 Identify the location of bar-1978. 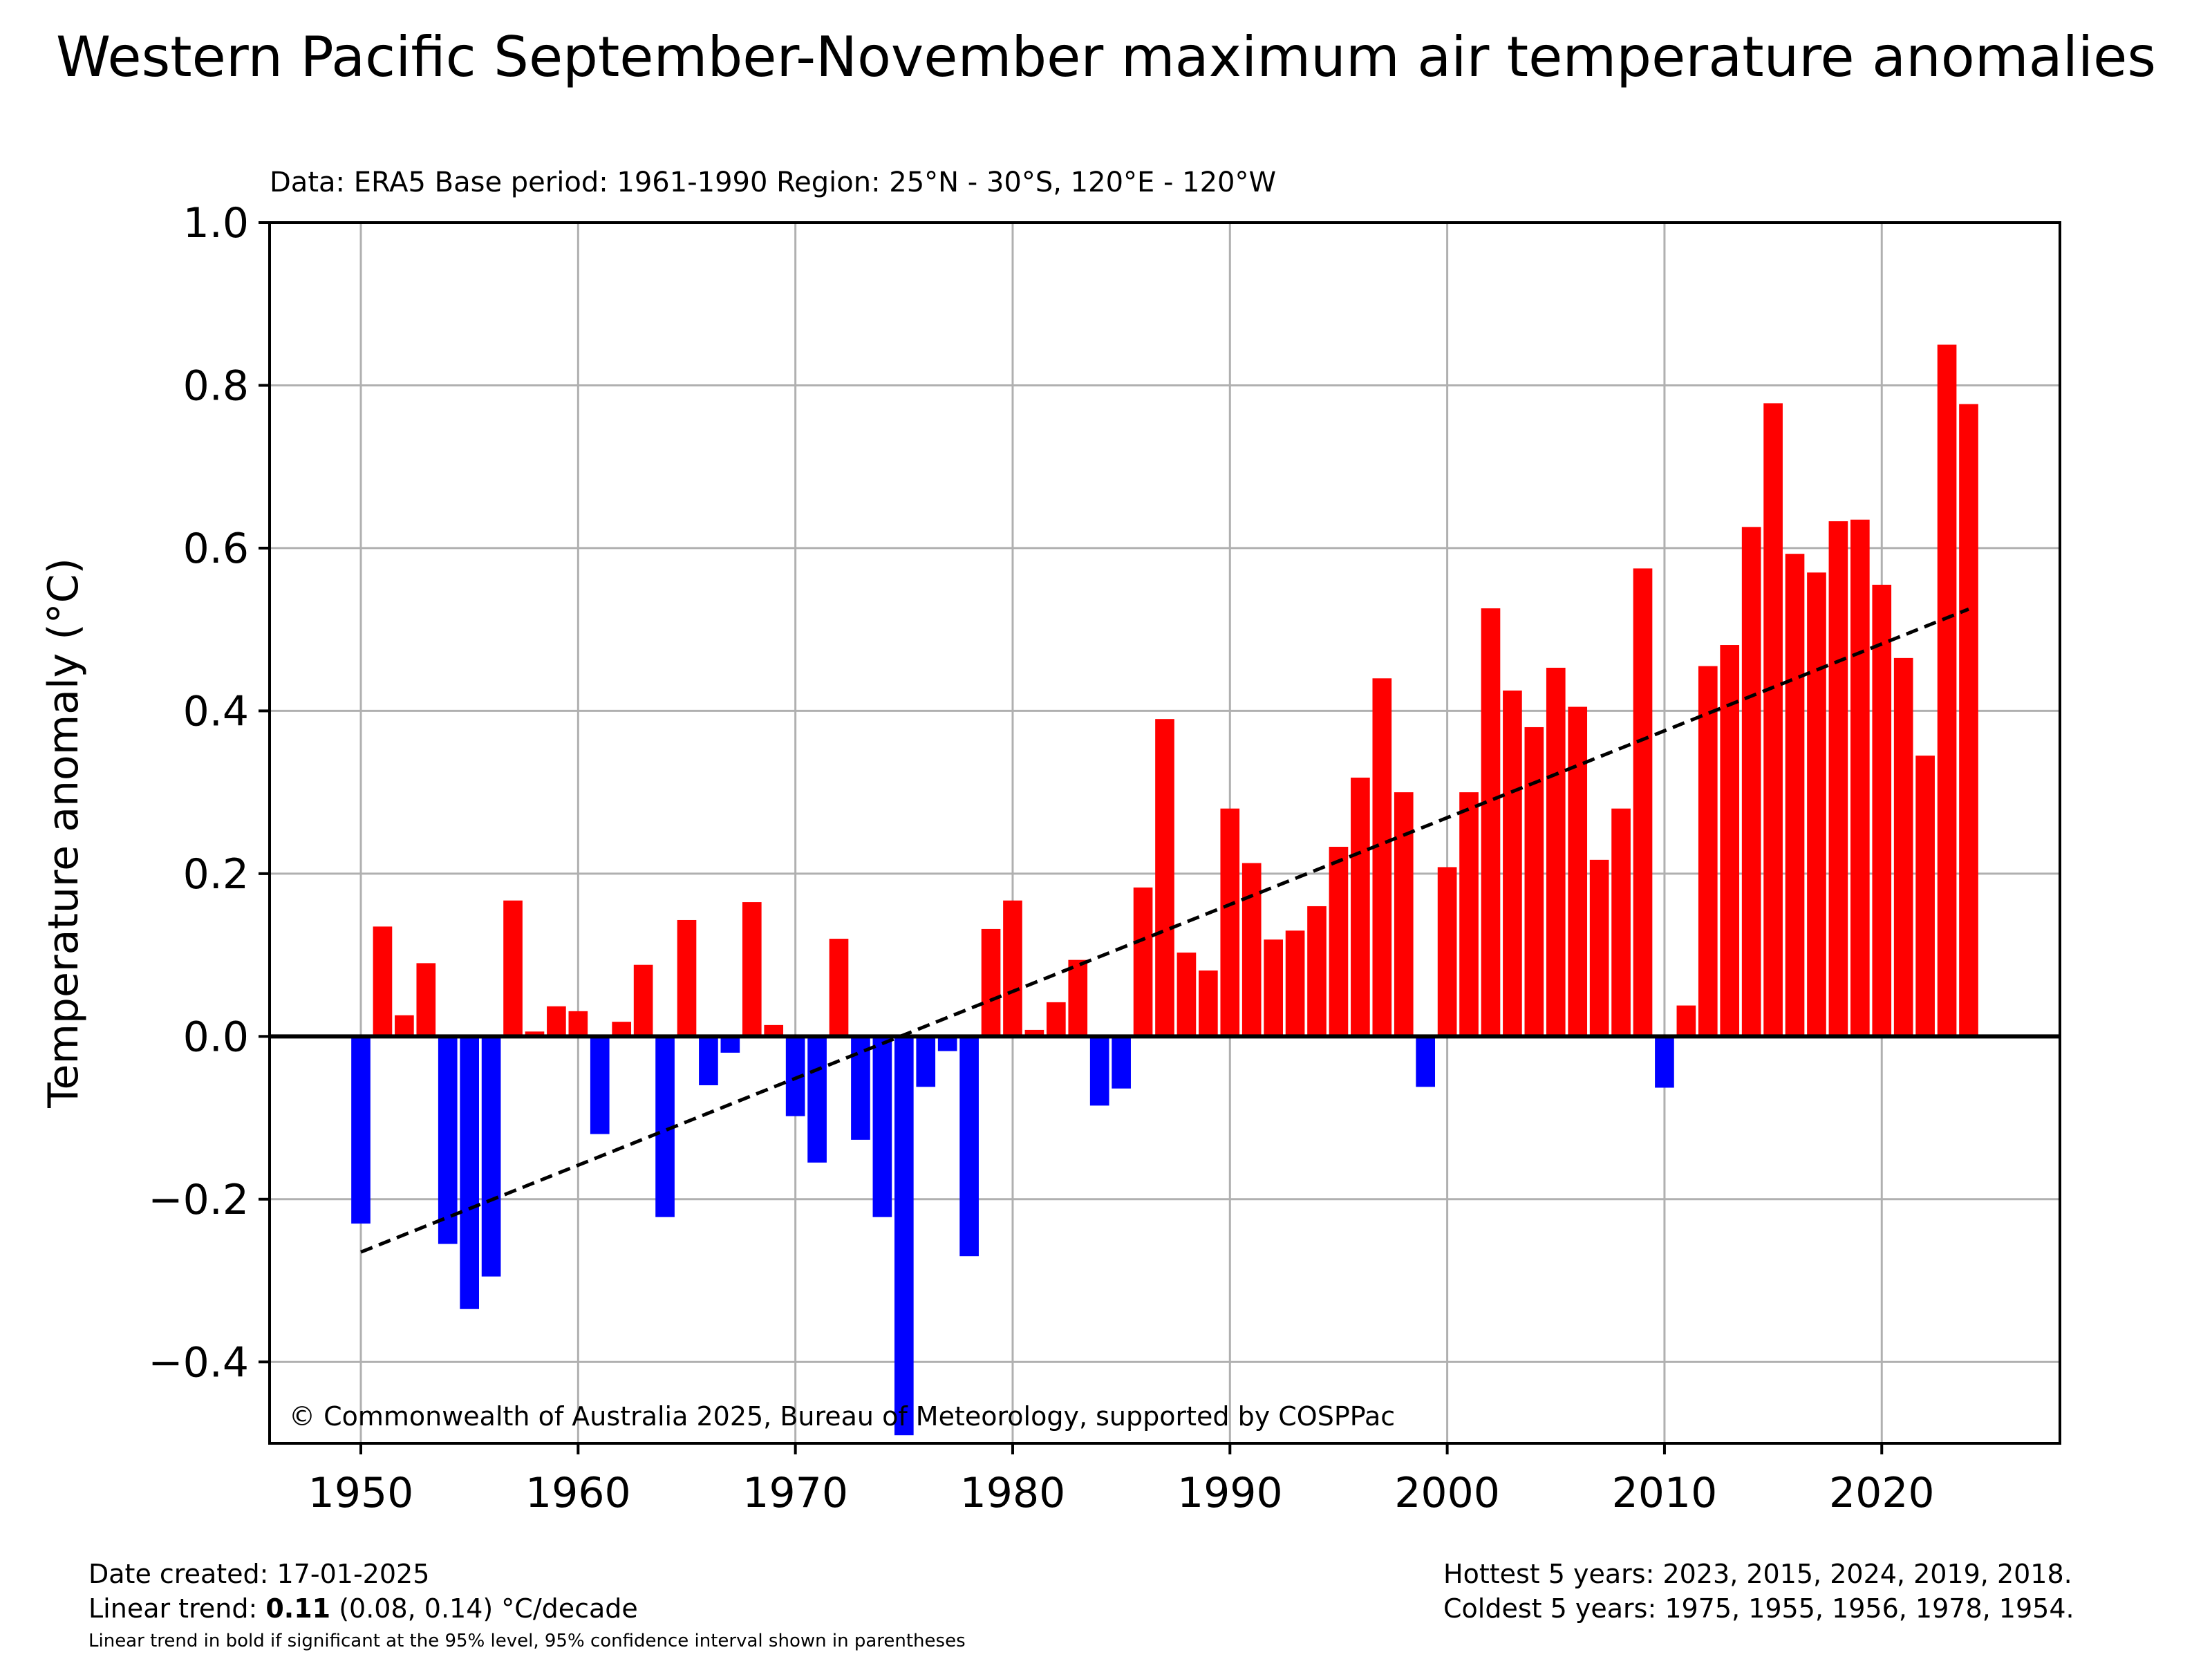
(969, 1146).